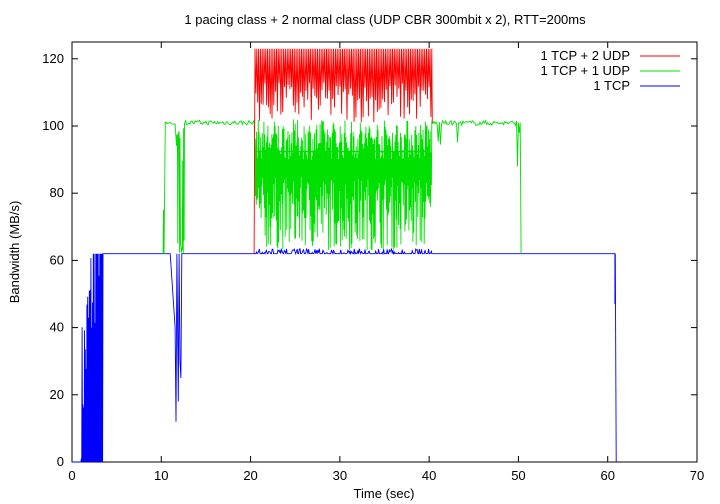 This screenshot has height=504, width=720. I want to click on y-tick-label: 100, so click(53, 125).